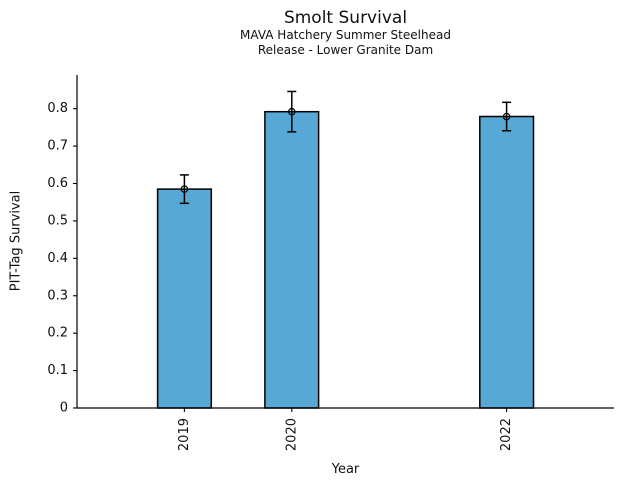  I want to click on x-tick-label-2020: 2020, so click(291, 434).